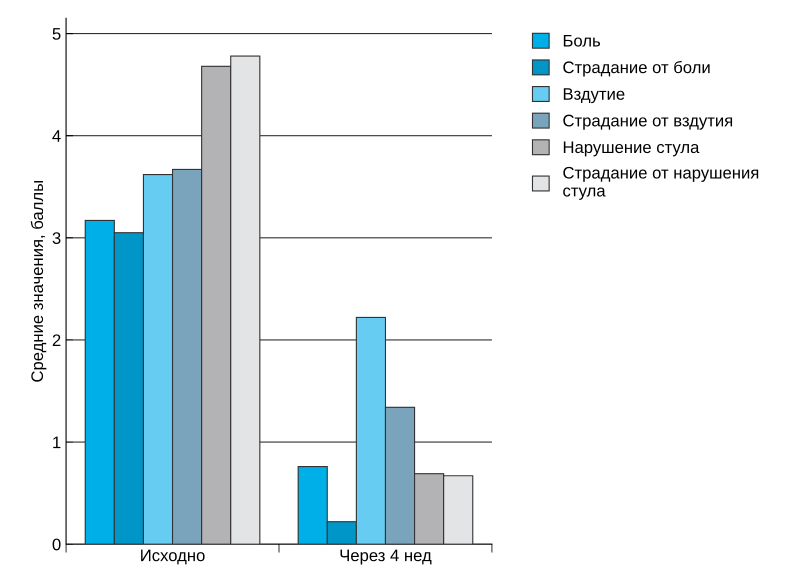 Image resolution: width=796 pixels, height=571 pixels. I want to click on y-tick-label: 3, so click(56, 238).